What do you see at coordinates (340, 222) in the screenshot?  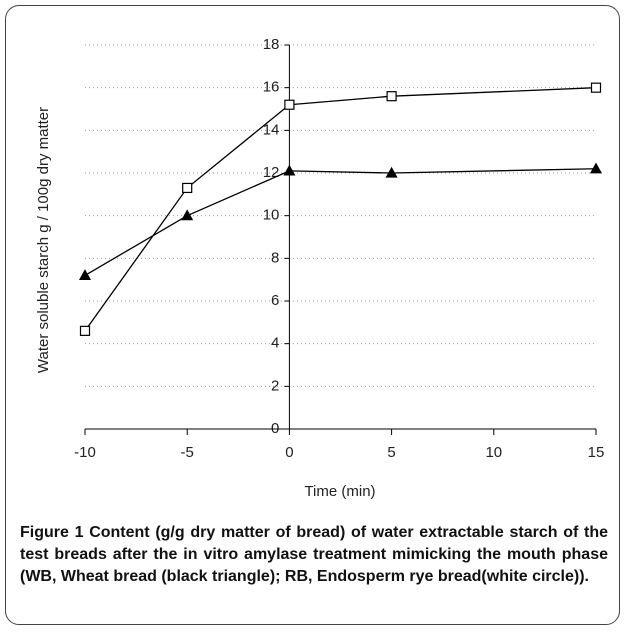 I see `series-line` at bounding box center [340, 222].